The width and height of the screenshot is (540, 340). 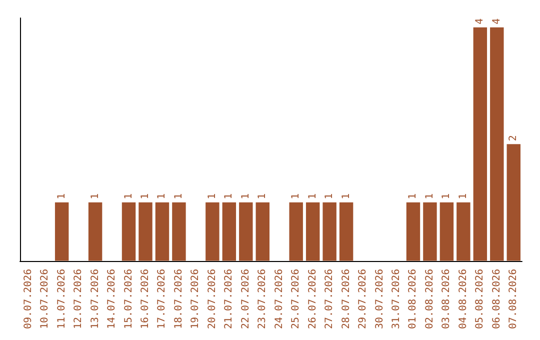 What do you see at coordinates (78, 299) in the screenshot?
I see `x-tick-label: 12.07.2026` at bounding box center [78, 299].